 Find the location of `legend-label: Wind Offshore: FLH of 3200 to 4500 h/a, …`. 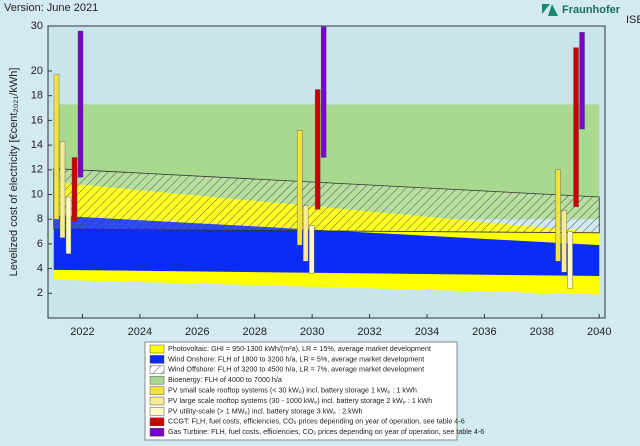

legend-label: Wind Offshore: FLH of 3200 to 4500 h/a, … is located at coordinates (296, 369).